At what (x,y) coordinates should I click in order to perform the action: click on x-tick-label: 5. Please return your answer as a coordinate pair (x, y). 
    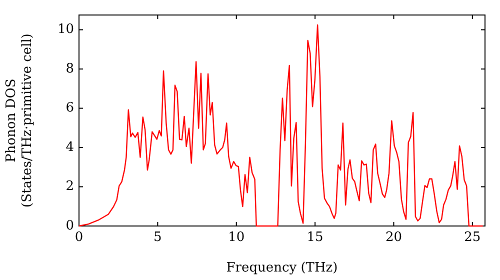
    Looking at the image, I should click on (158, 238).